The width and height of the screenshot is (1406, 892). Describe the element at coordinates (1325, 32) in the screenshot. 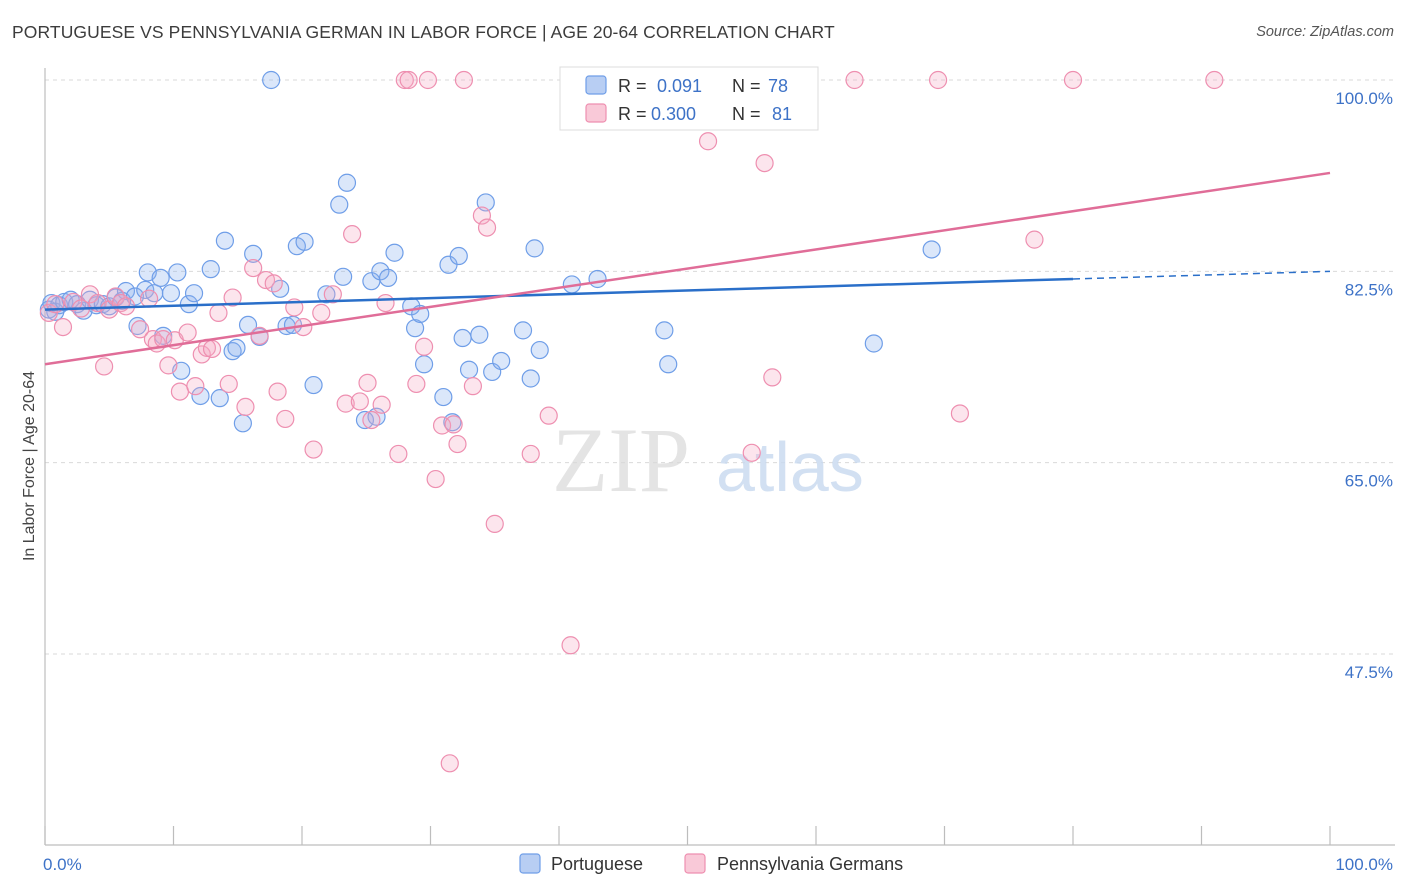

I see `source-label: Source: ZipAtlas.com` at that location.